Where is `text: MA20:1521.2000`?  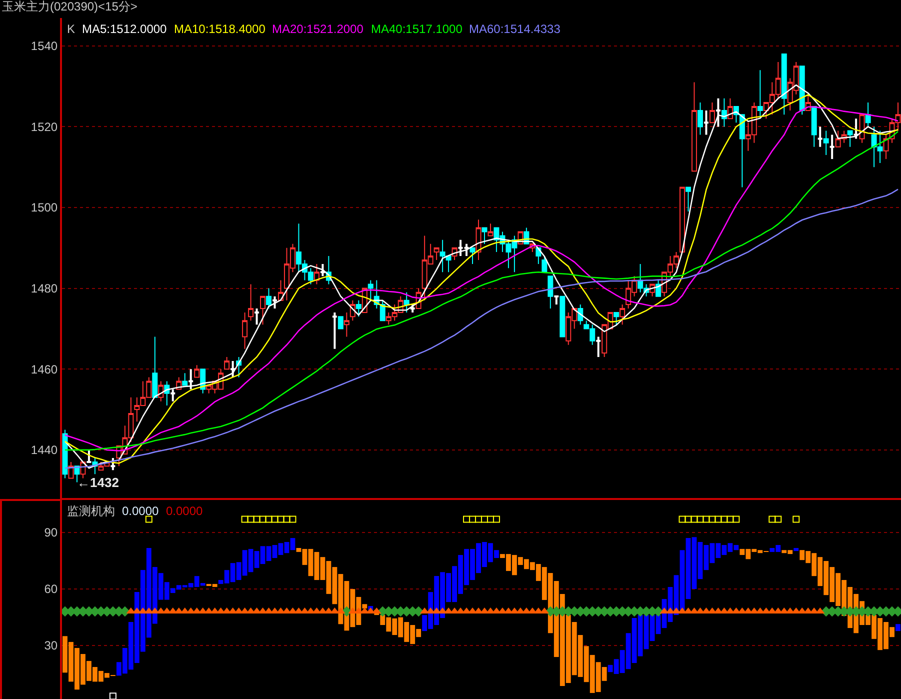
text: MA20:1521.2000 is located at coordinates (318, 29).